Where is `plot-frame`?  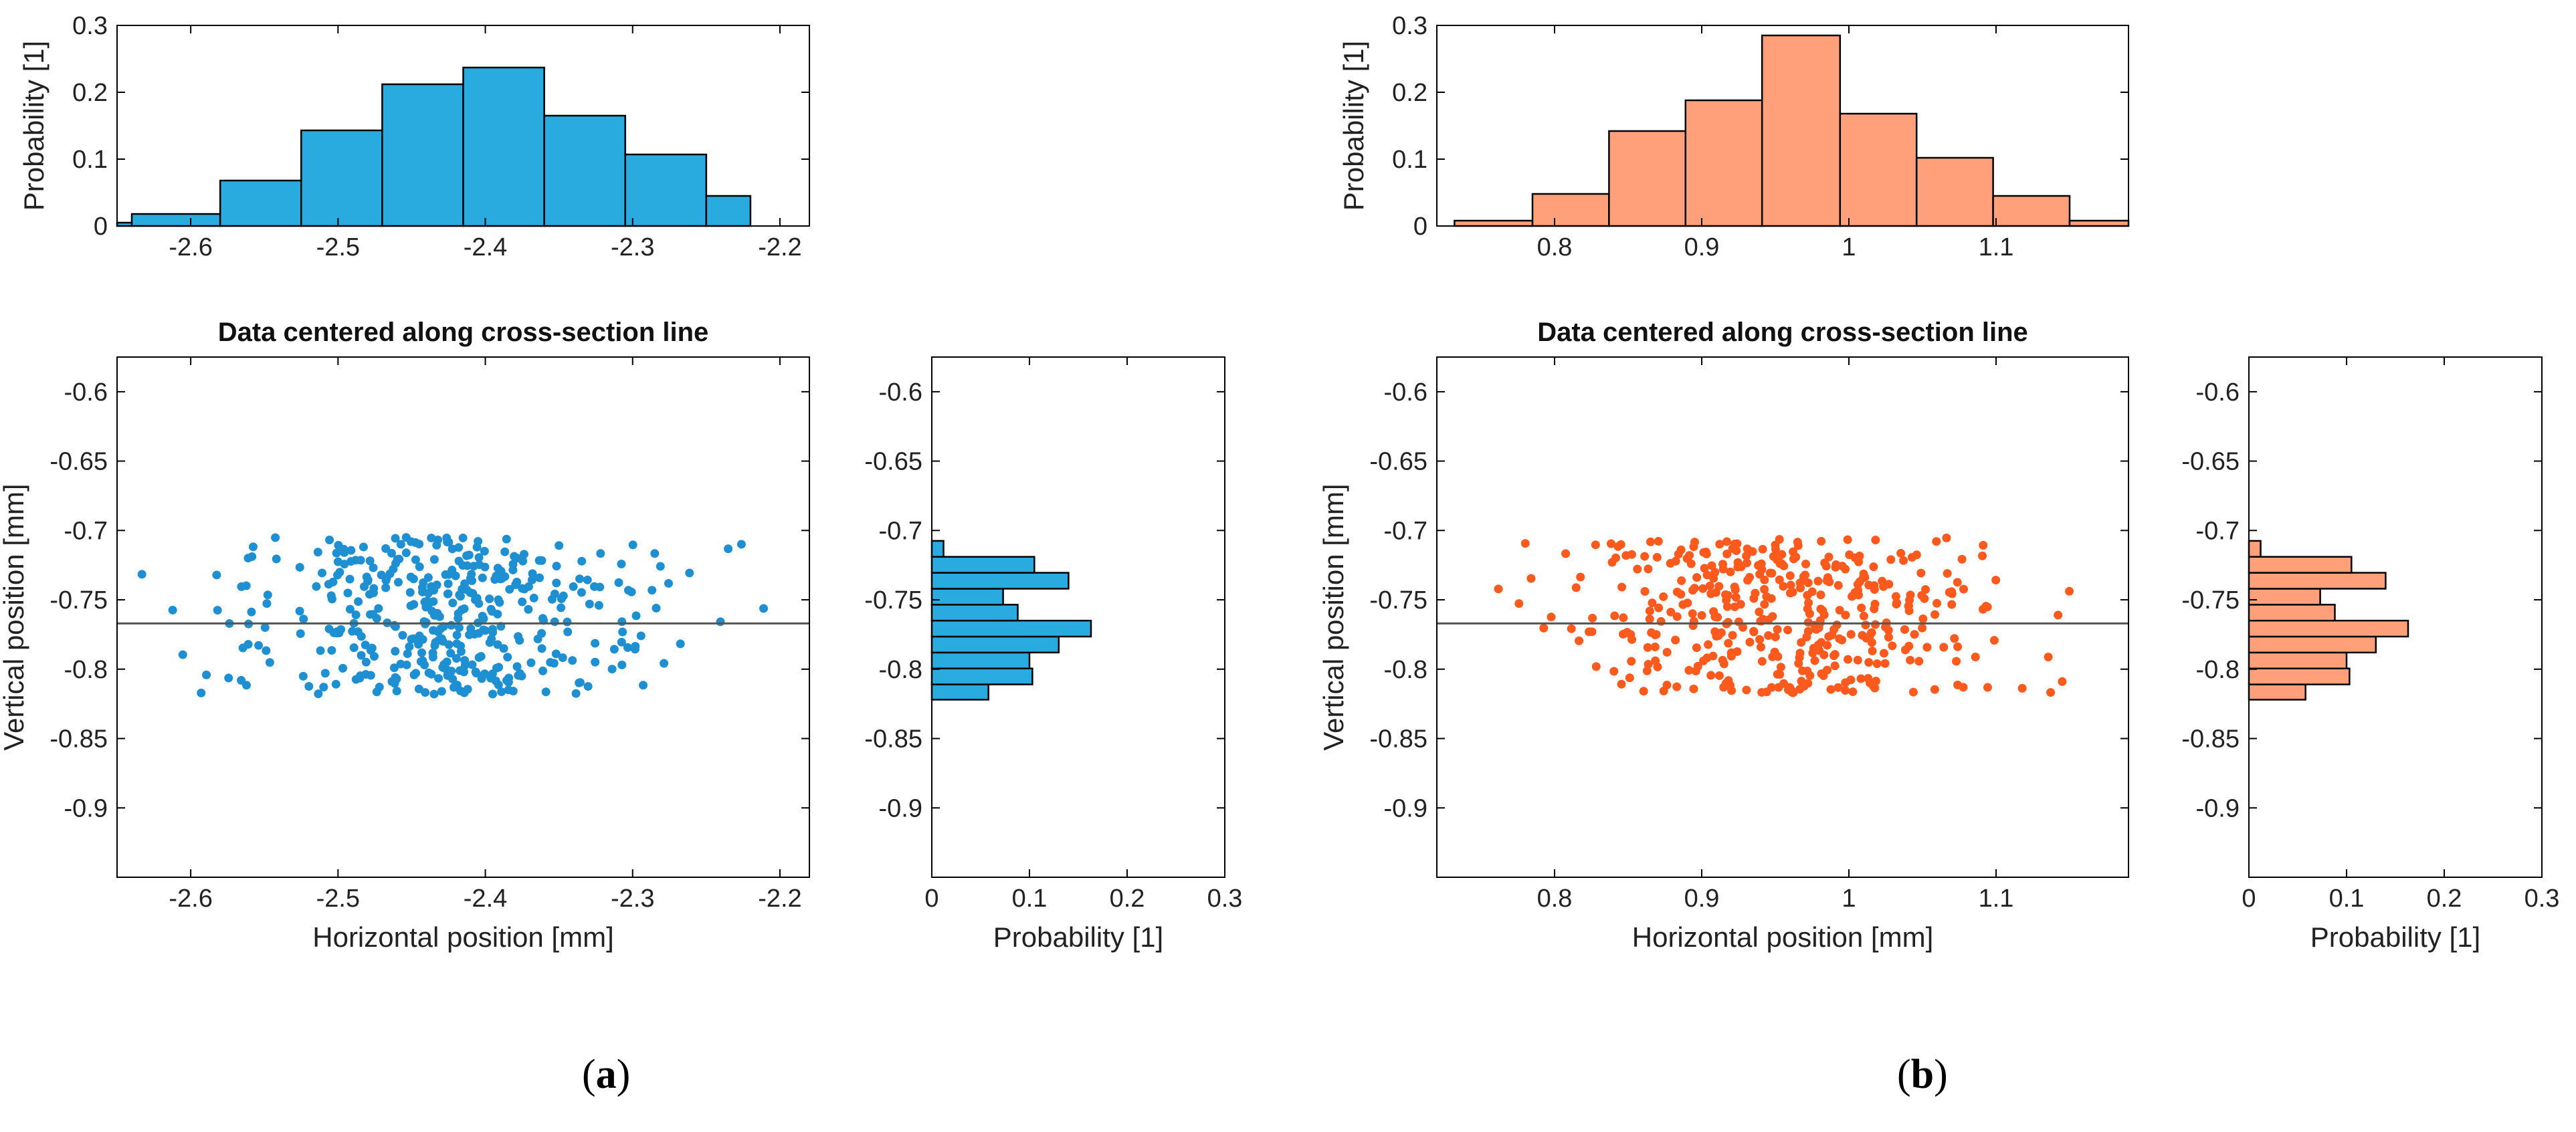
plot-frame is located at coordinates (2395, 617).